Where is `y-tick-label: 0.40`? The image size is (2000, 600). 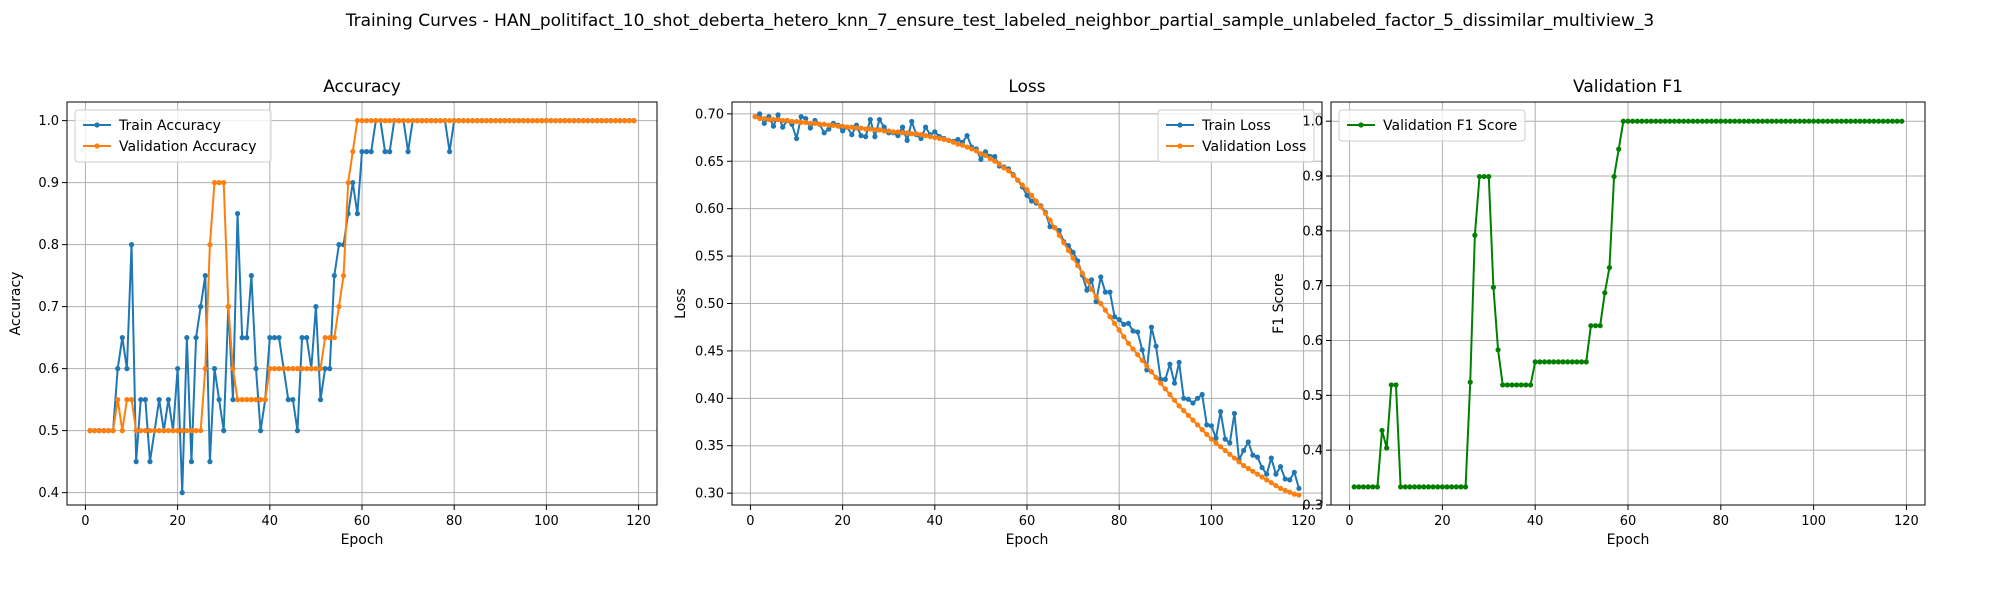 y-tick-label: 0.40 is located at coordinates (709, 399).